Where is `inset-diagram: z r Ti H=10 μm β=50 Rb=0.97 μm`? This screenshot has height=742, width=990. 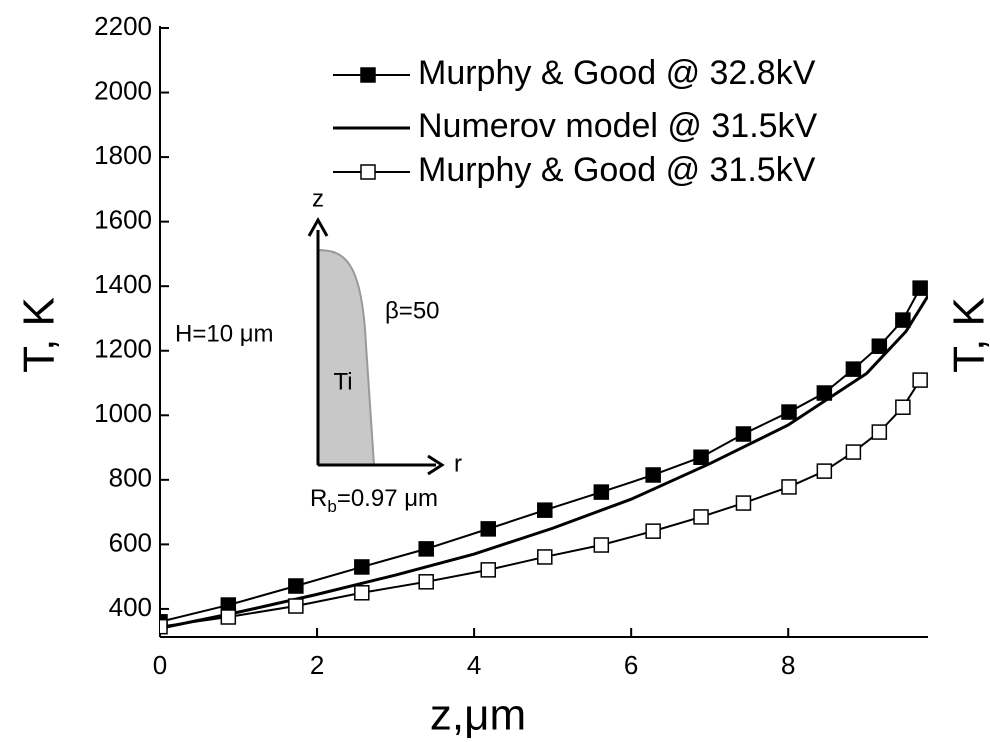
inset-diagram: z r Ti H=10 μm β=50 Rb=0.97 μm is located at coordinates (318, 350).